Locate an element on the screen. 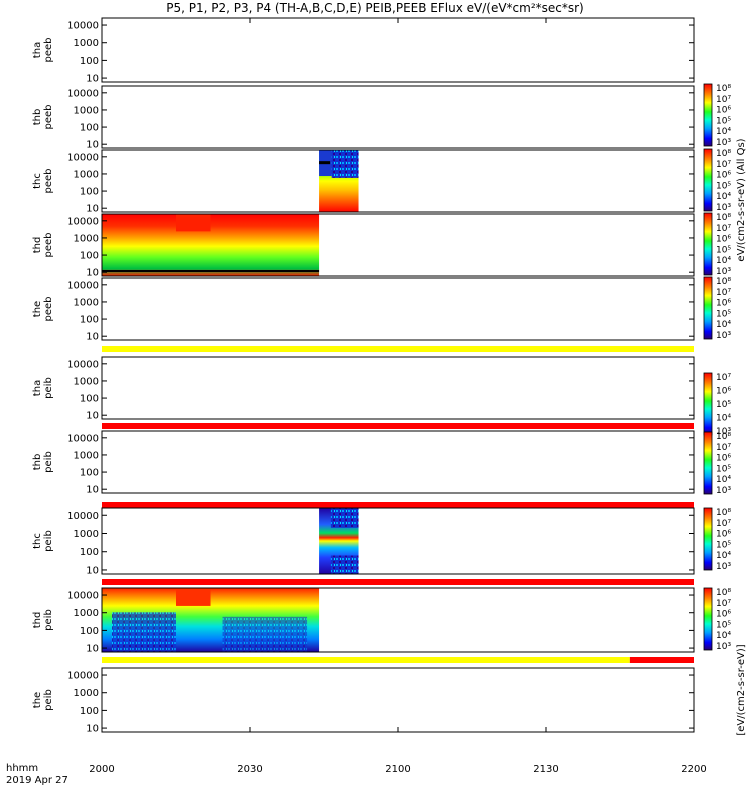 This screenshot has width=750, height=800. x-tick-label: 2000 is located at coordinates (102, 769).